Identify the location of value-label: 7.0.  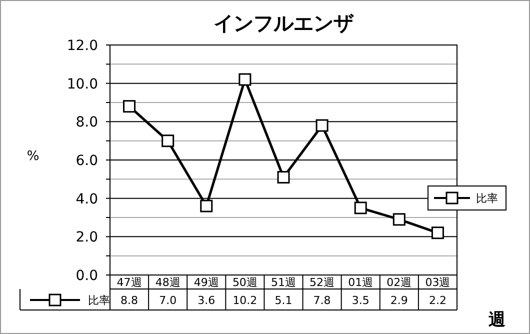
(168, 300).